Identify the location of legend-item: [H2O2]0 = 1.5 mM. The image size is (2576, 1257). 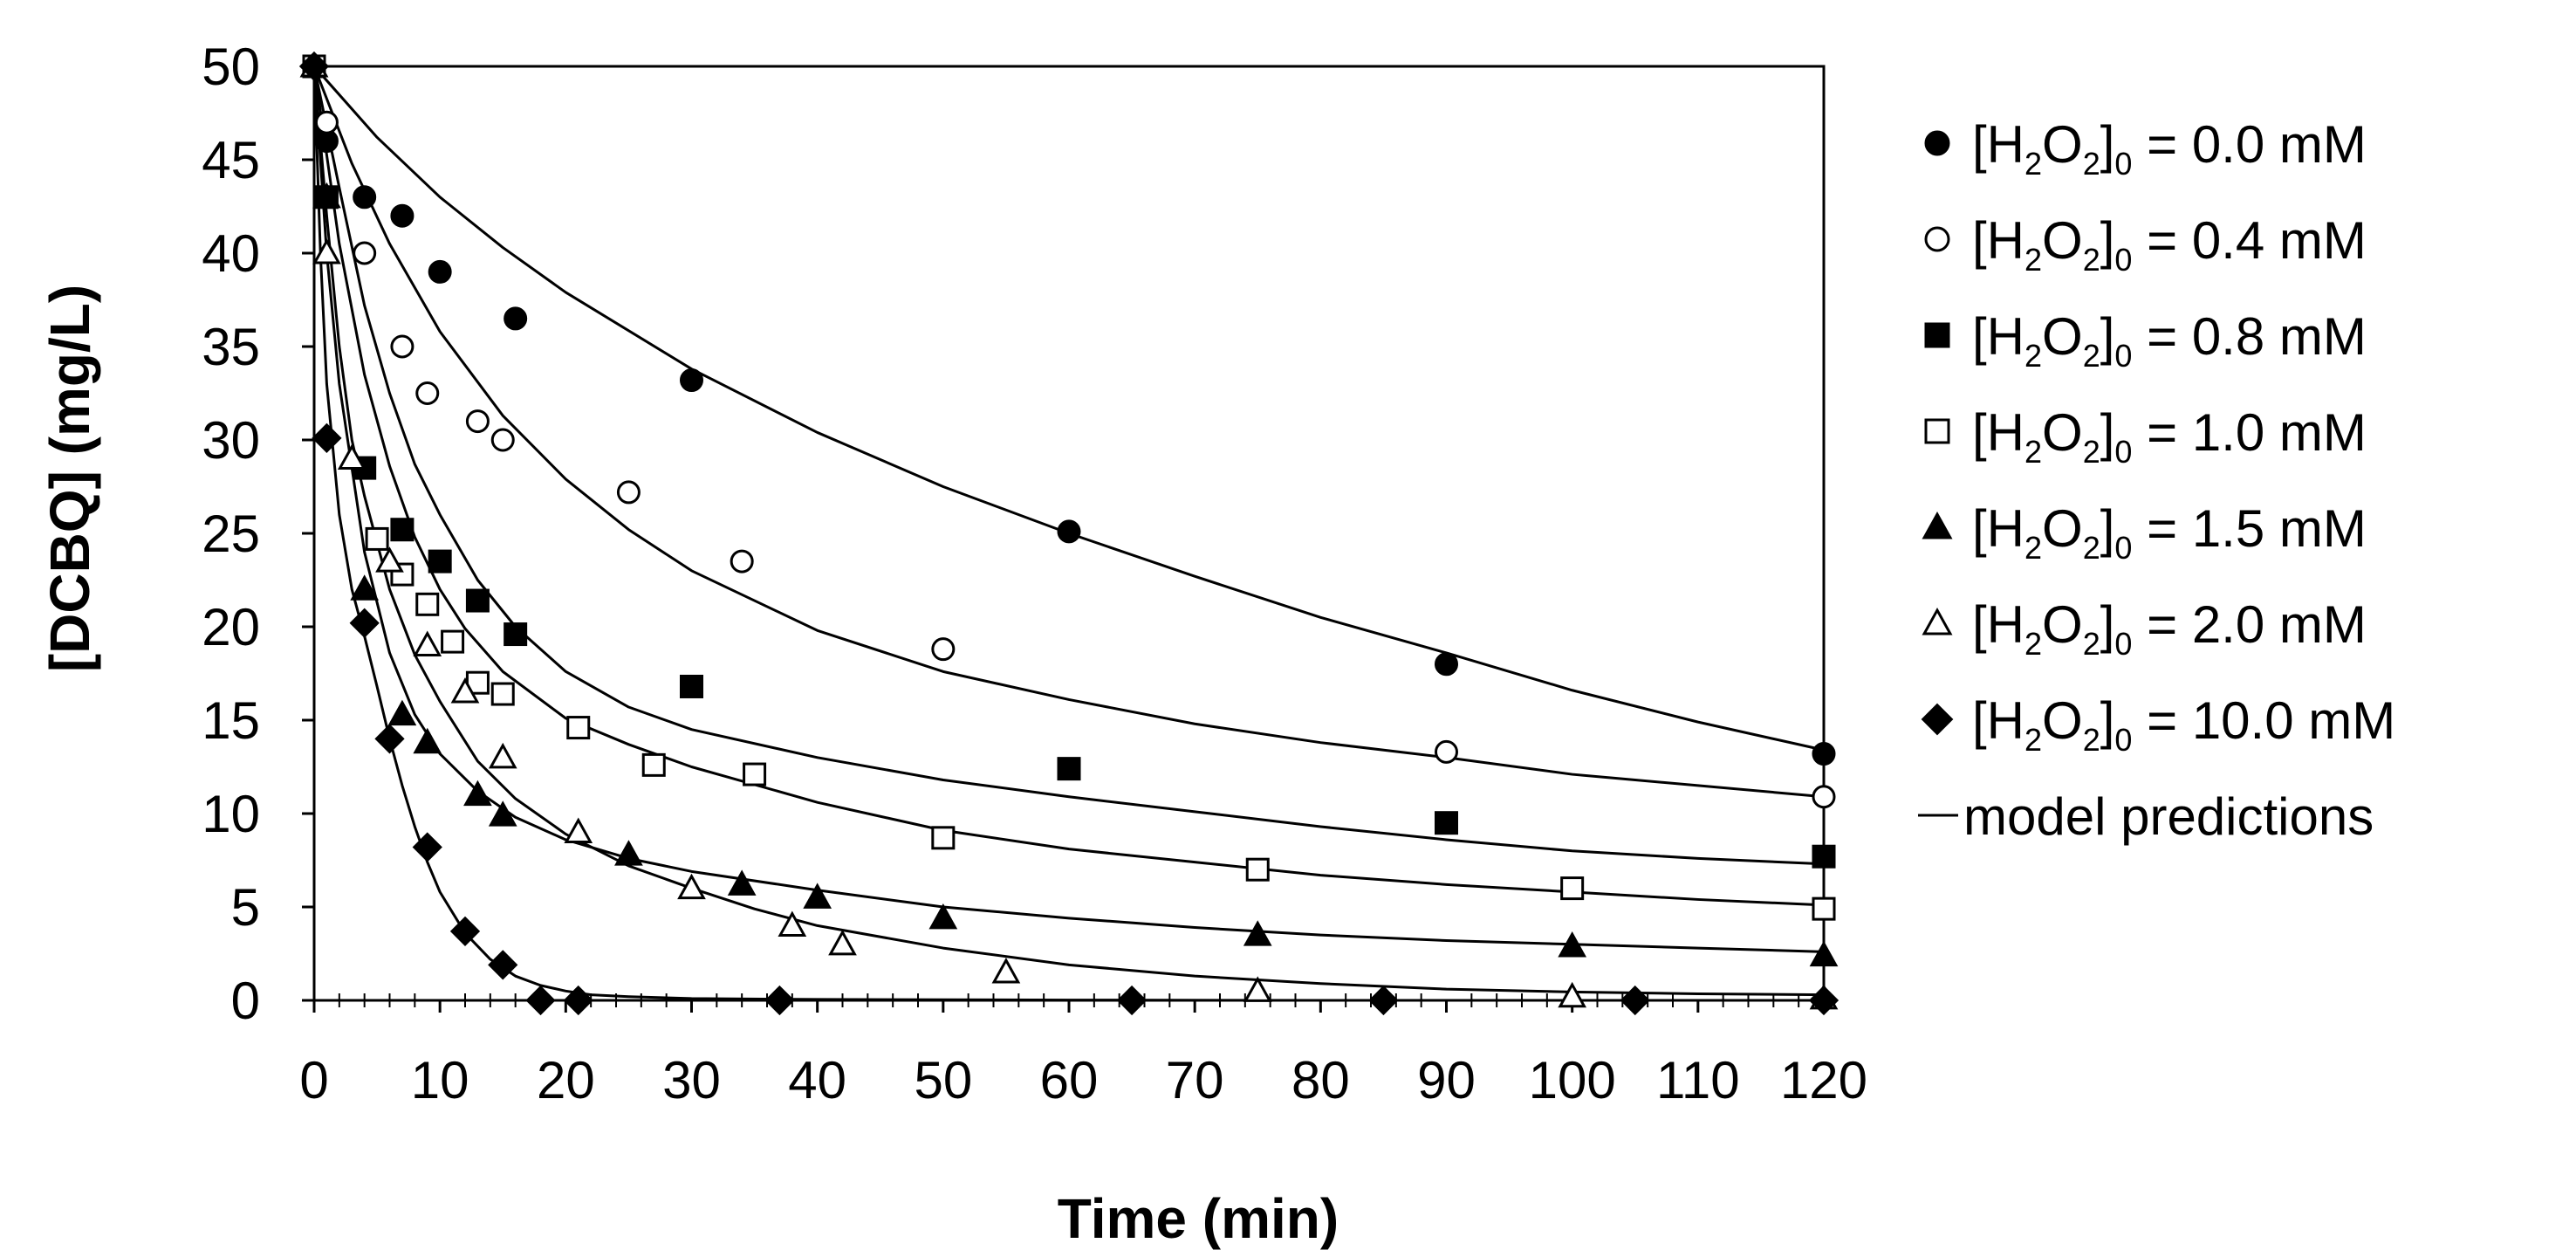
(2144, 532).